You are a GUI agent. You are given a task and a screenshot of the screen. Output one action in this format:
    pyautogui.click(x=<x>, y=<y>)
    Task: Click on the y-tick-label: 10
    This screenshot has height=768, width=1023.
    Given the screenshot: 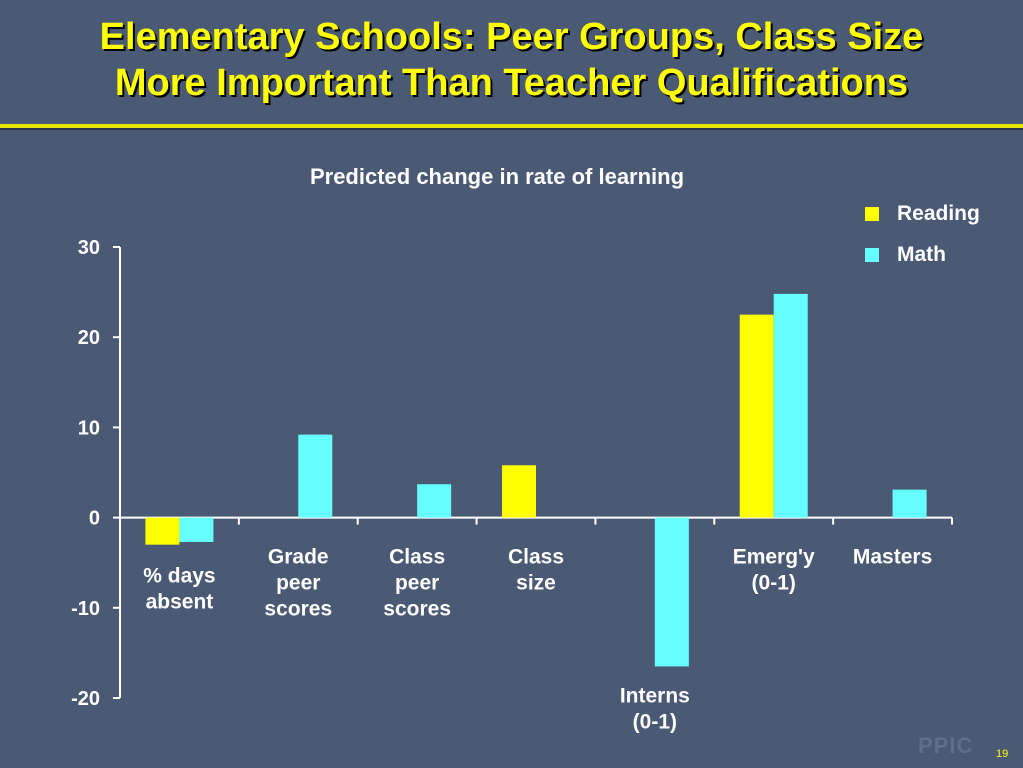 What is the action you would take?
    pyautogui.click(x=89, y=428)
    